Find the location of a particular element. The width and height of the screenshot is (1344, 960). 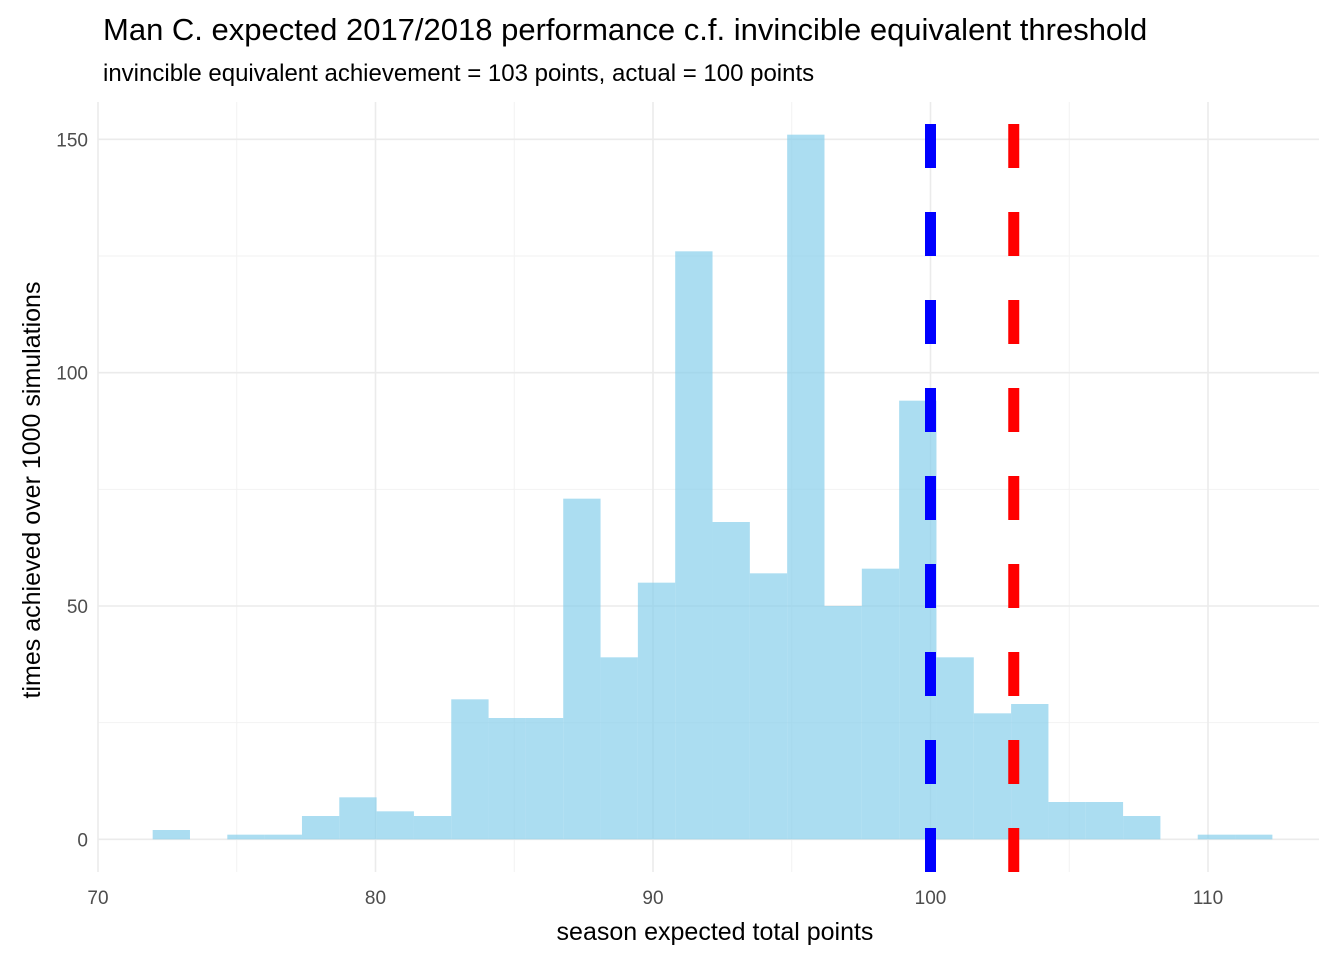

y-tick-label: 50 is located at coordinates (77, 607).